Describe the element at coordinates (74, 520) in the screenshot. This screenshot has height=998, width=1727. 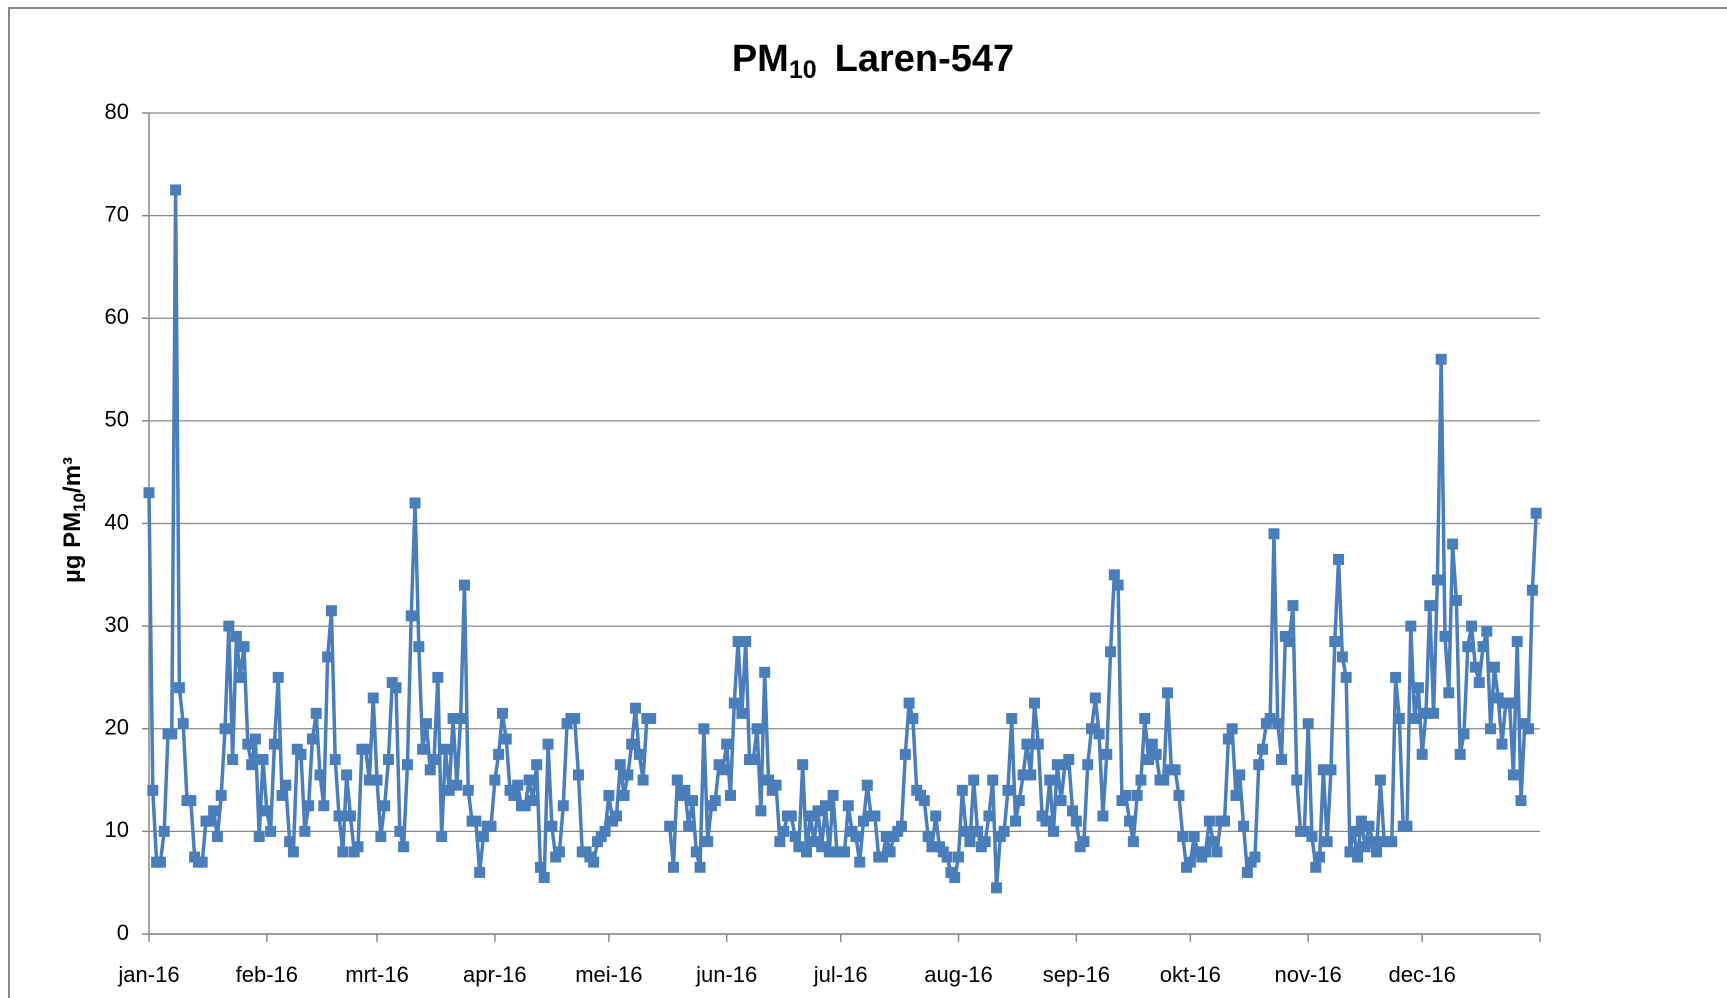
I see `y-axis-label: µg PM10/m³` at that location.